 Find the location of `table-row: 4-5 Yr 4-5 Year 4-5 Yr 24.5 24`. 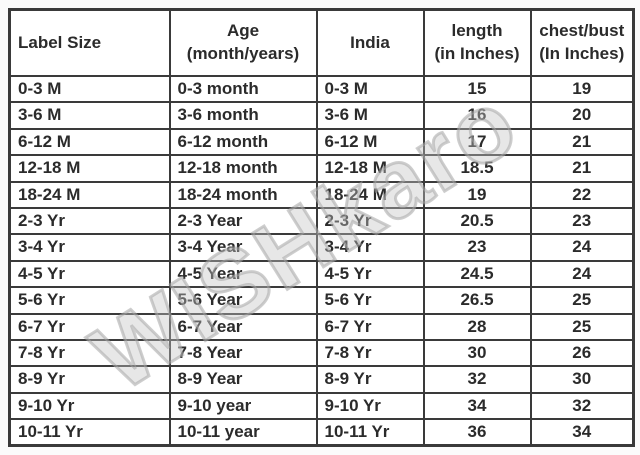

table-row: 4-5 Yr 4-5 Year 4-5 Yr 24.5 24 is located at coordinates (321, 274).